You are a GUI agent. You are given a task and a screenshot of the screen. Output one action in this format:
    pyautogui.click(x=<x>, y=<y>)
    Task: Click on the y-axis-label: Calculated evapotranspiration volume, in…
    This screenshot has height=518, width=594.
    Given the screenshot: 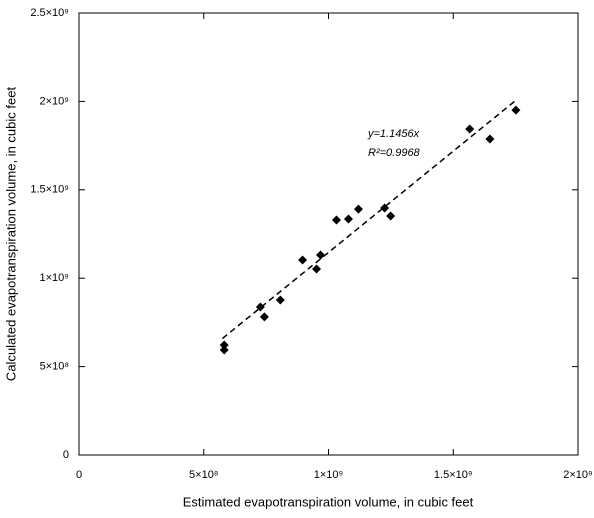 What is the action you would take?
    pyautogui.click(x=10, y=234)
    